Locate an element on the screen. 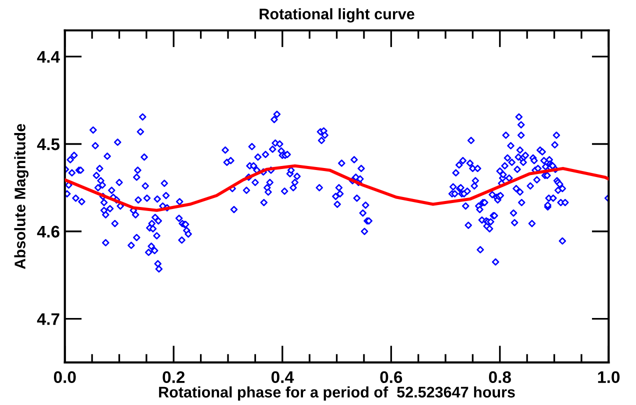  x-axis-title: Rotational phase for a period of 52.523647 hours is located at coordinates (337, 393).